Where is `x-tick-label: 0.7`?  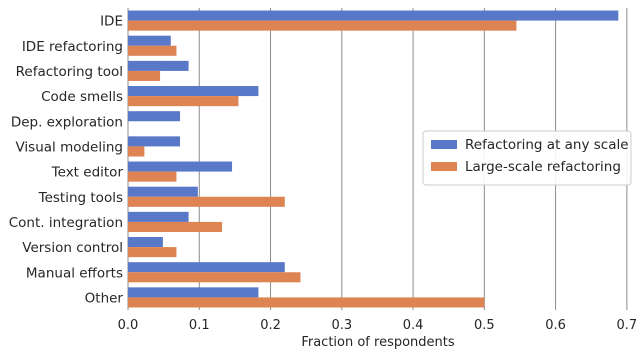 x-tick-label: 0.7 is located at coordinates (627, 325).